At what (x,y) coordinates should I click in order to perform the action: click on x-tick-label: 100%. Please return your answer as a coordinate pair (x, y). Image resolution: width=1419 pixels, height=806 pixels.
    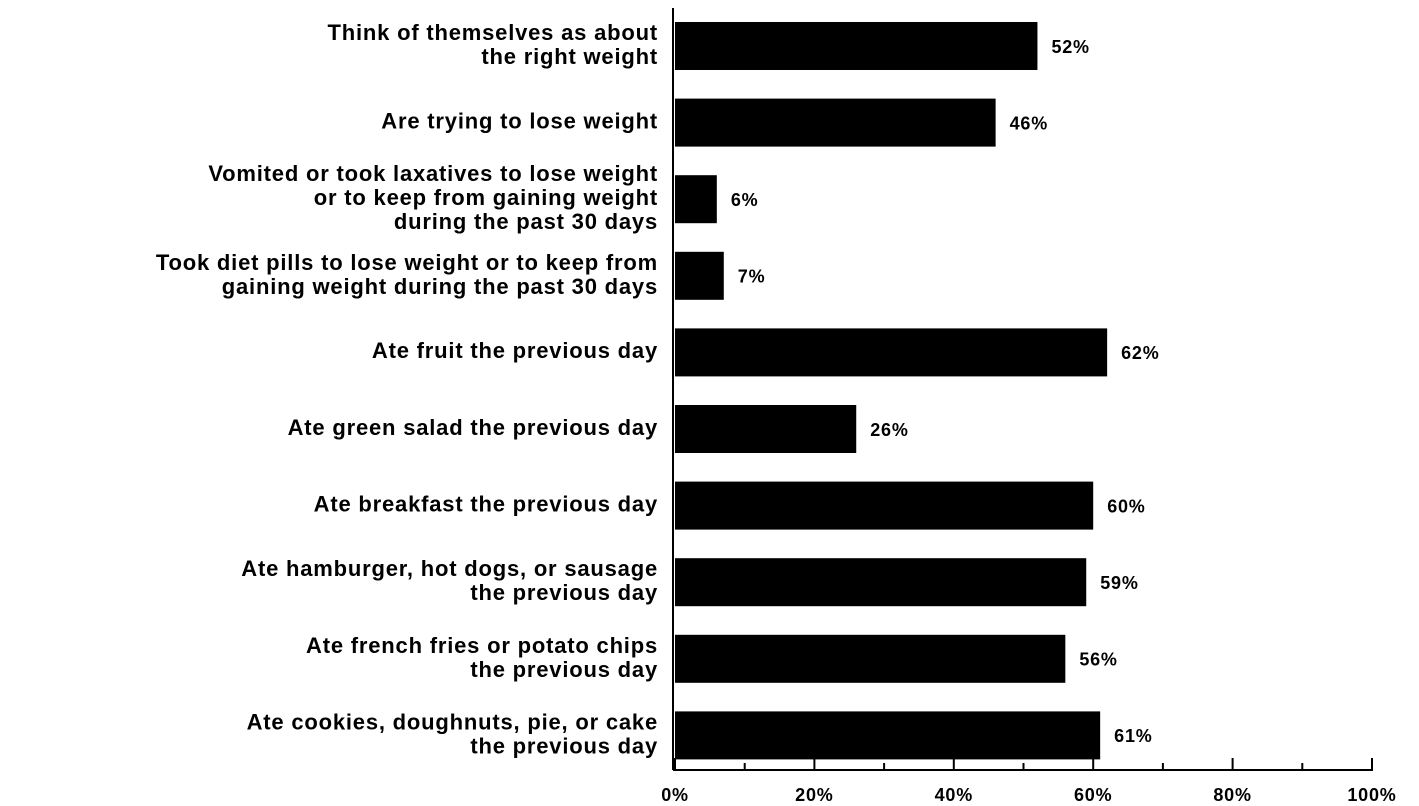
    Looking at the image, I should click on (1371, 795).